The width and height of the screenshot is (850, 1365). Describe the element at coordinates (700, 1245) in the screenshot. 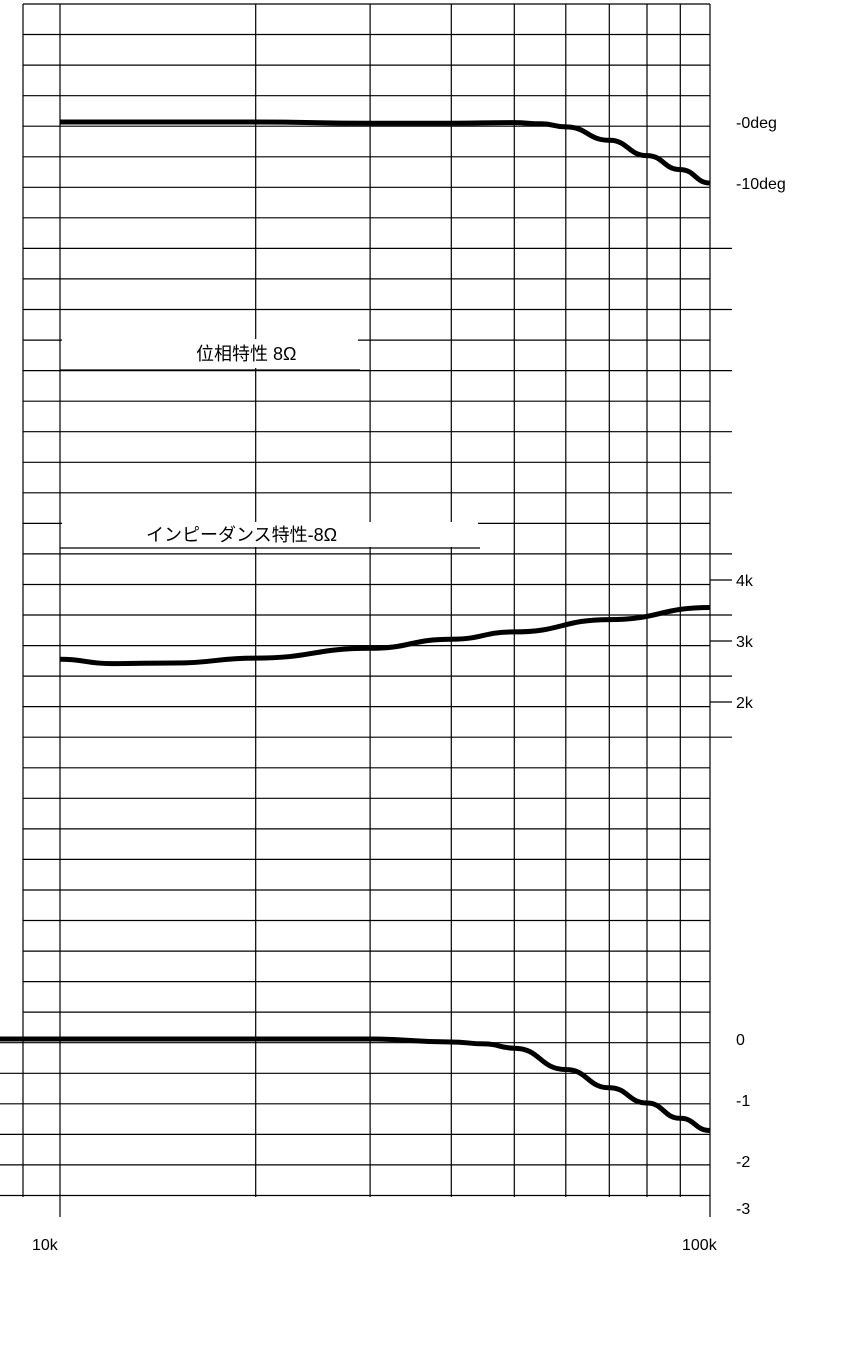

I see `x-tick-label: 100k` at that location.